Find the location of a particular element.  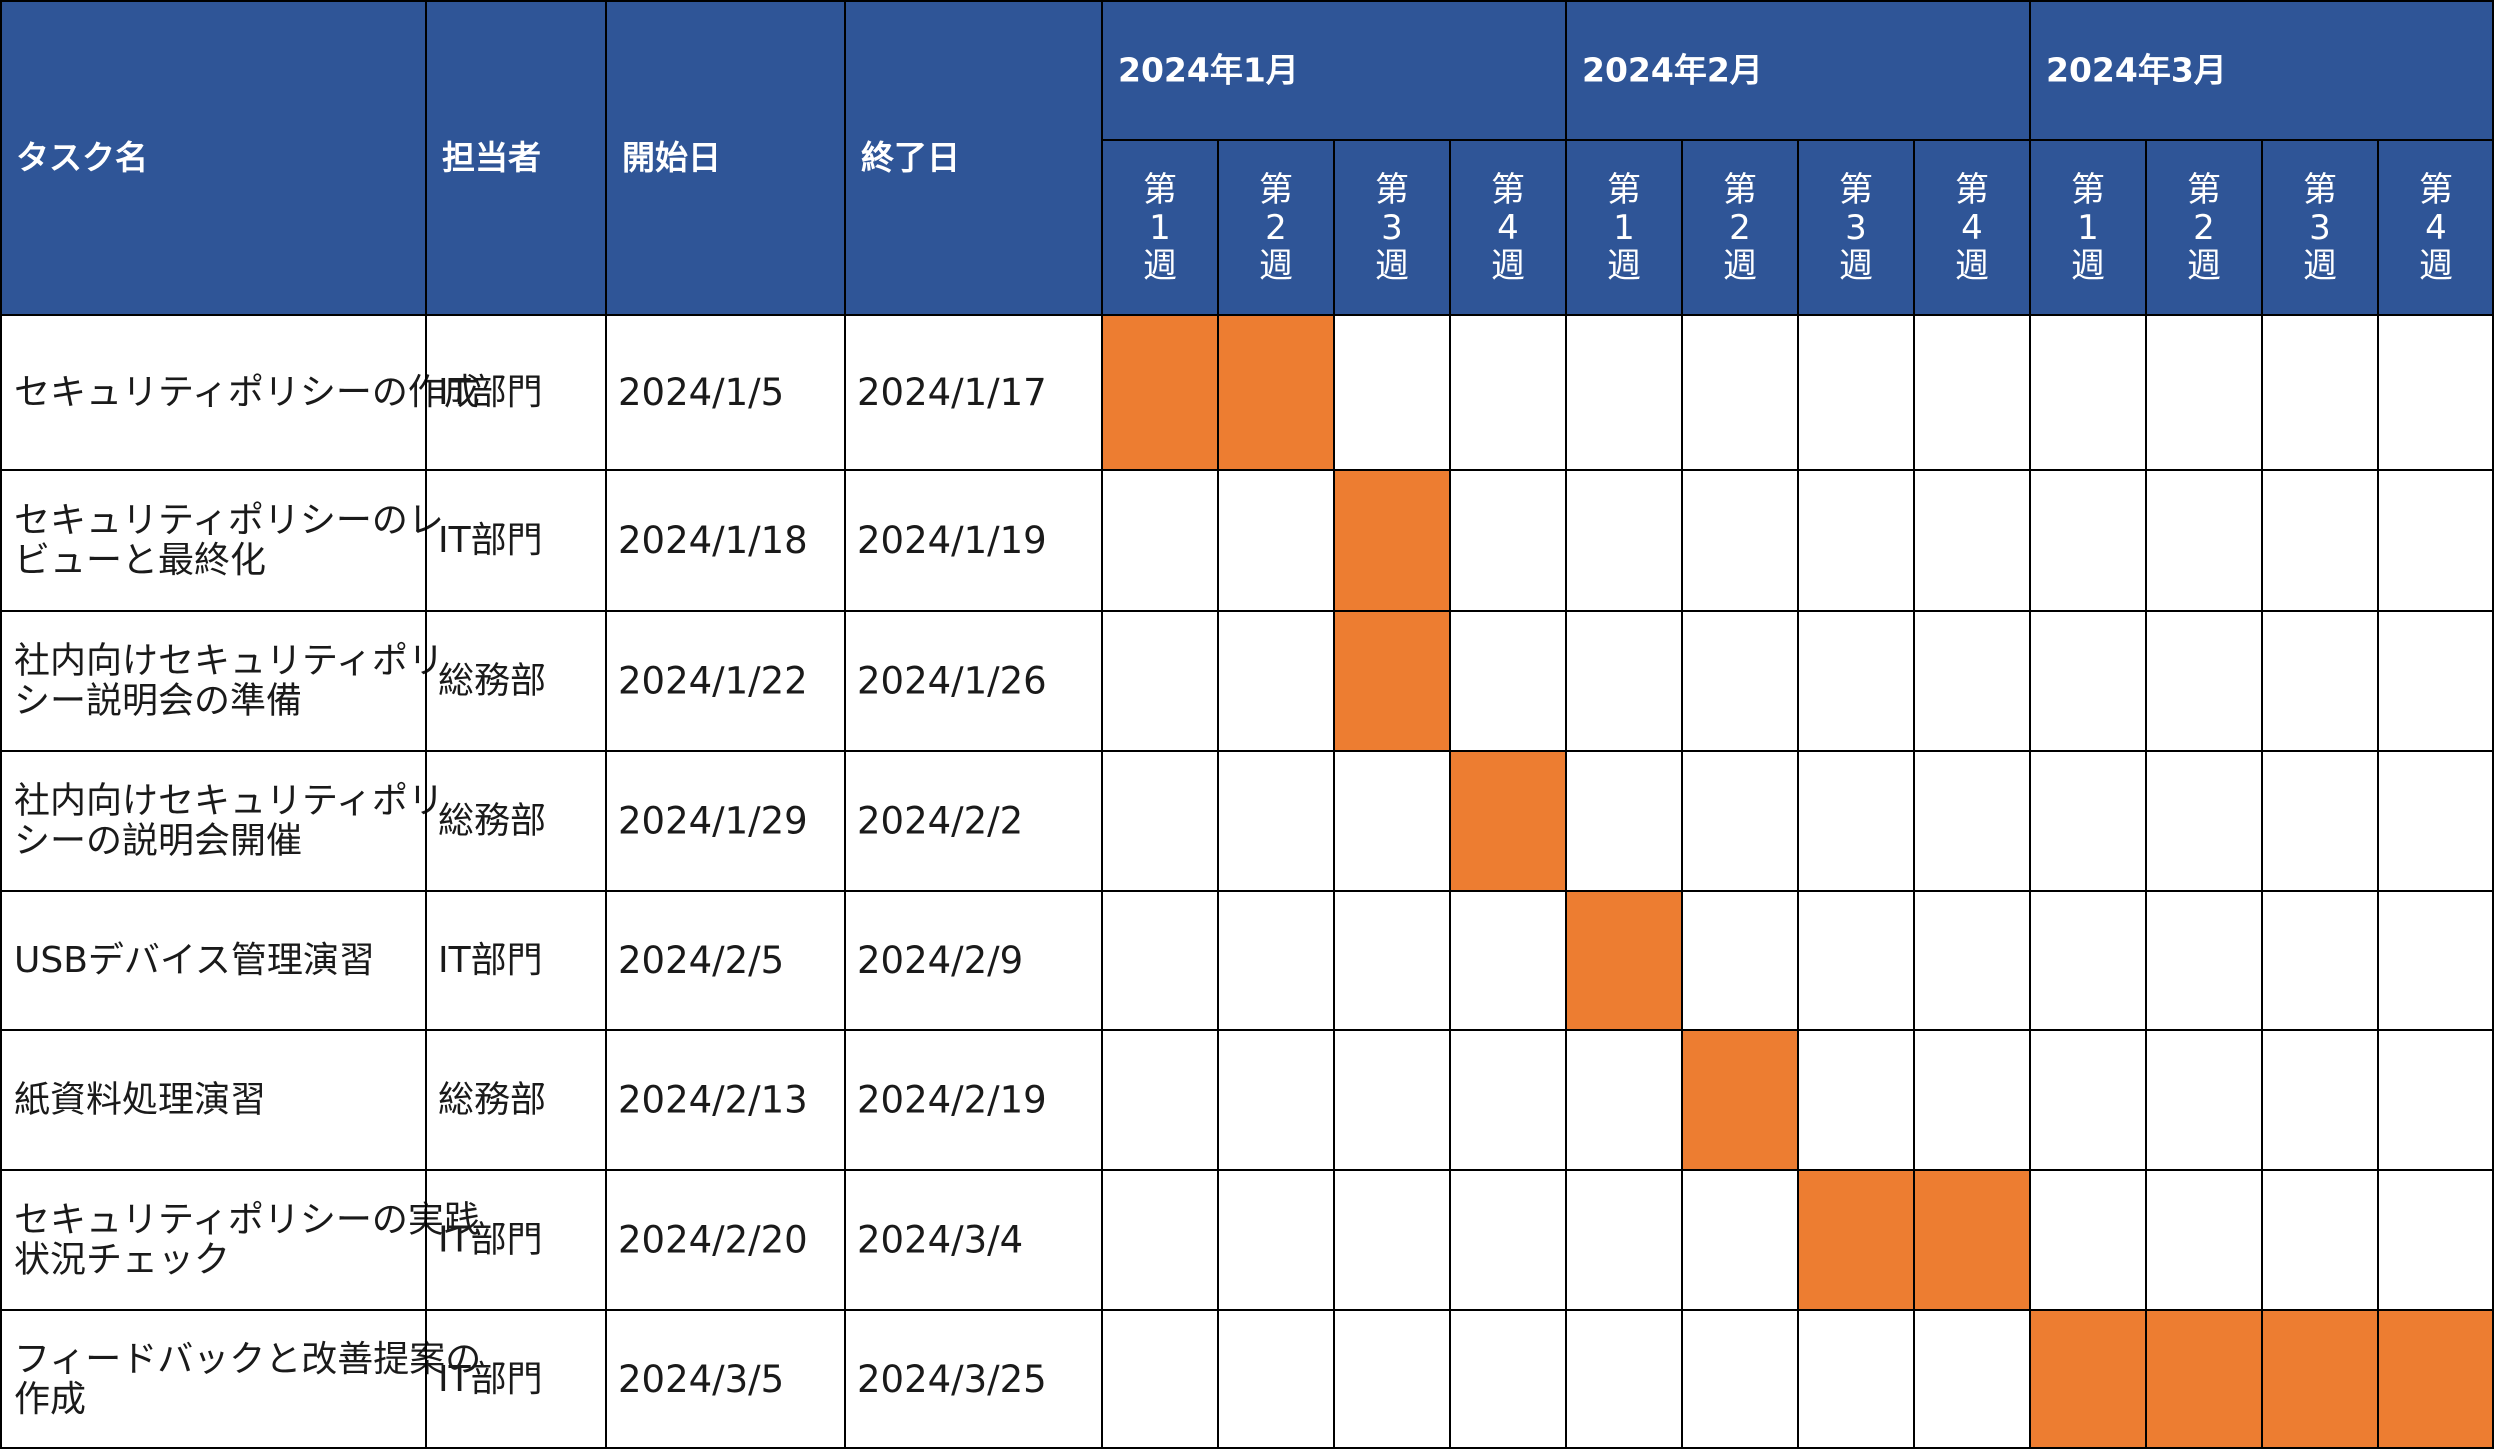

start-date: 2024/2/13 is located at coordinates (713, 1100).